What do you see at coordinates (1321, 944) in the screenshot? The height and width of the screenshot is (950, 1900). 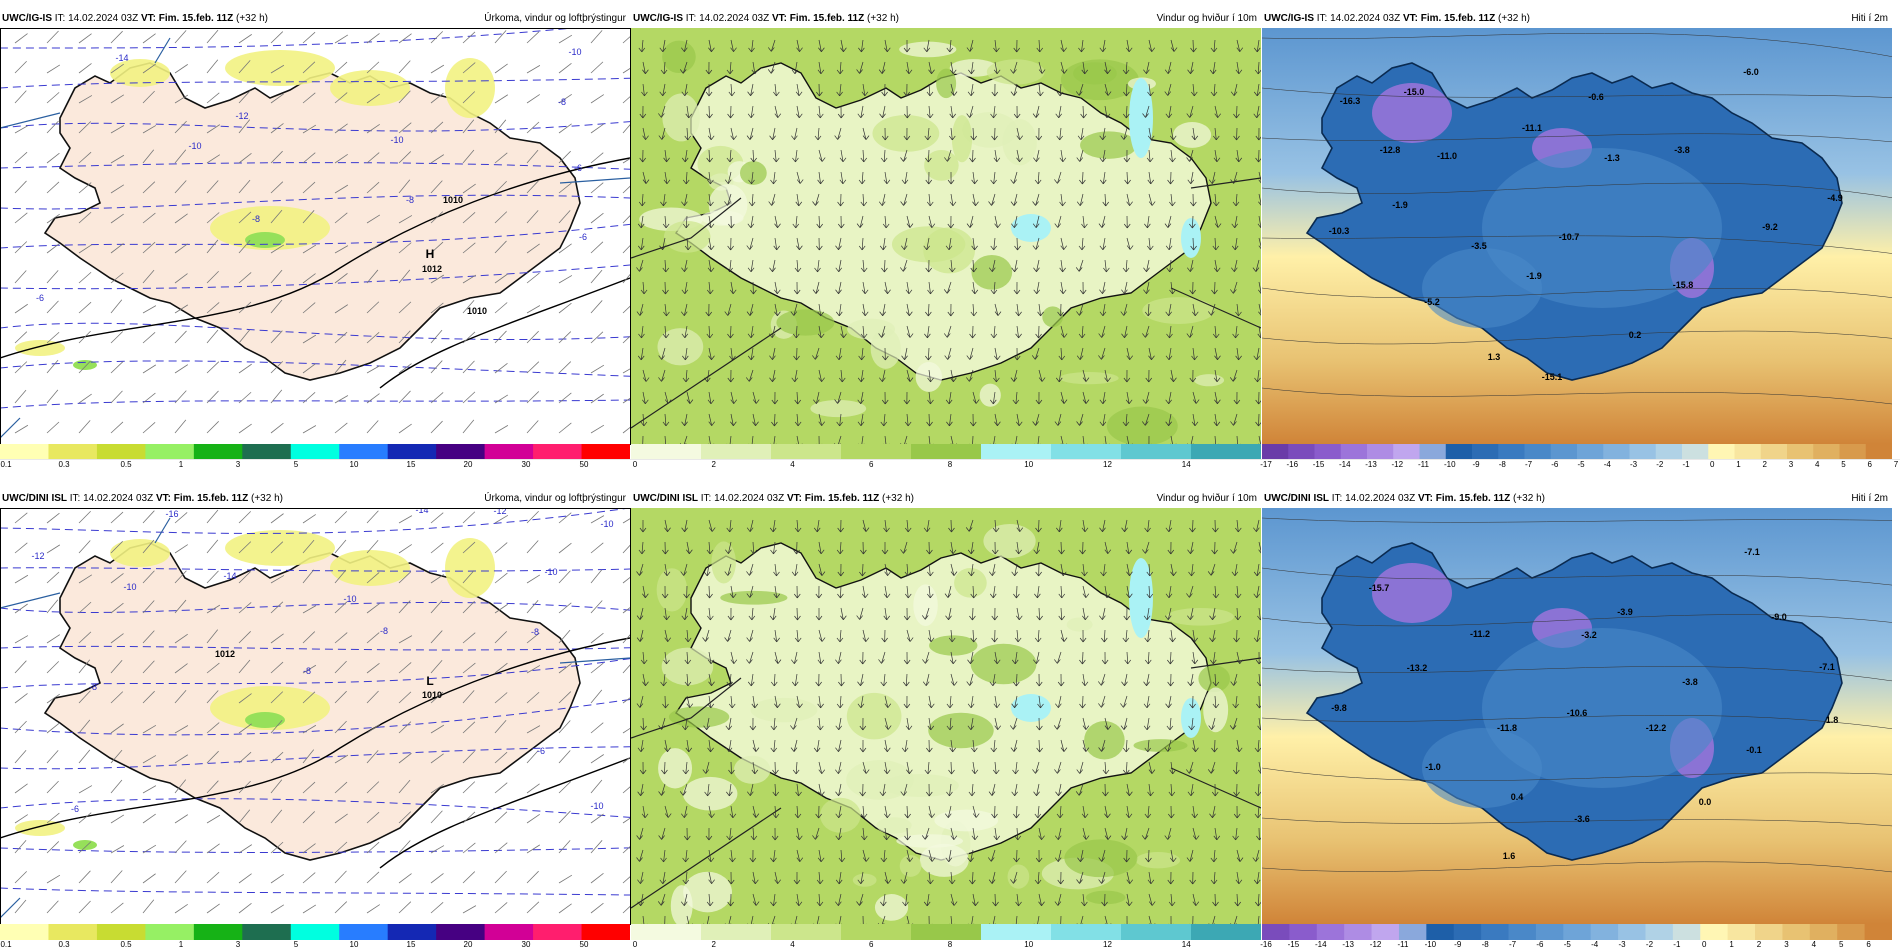 I see `colorbar-tick-label: -14` at bounding box center [1321, 944].